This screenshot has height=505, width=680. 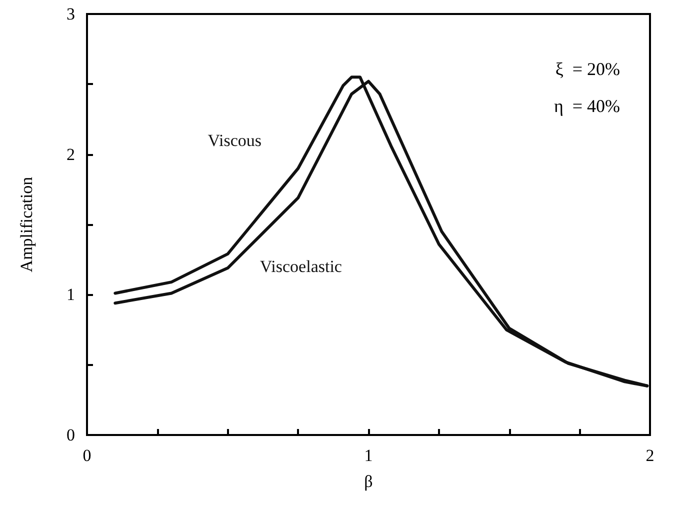 I want to click on x-tick-label: 2, so click(x=650, y=455).